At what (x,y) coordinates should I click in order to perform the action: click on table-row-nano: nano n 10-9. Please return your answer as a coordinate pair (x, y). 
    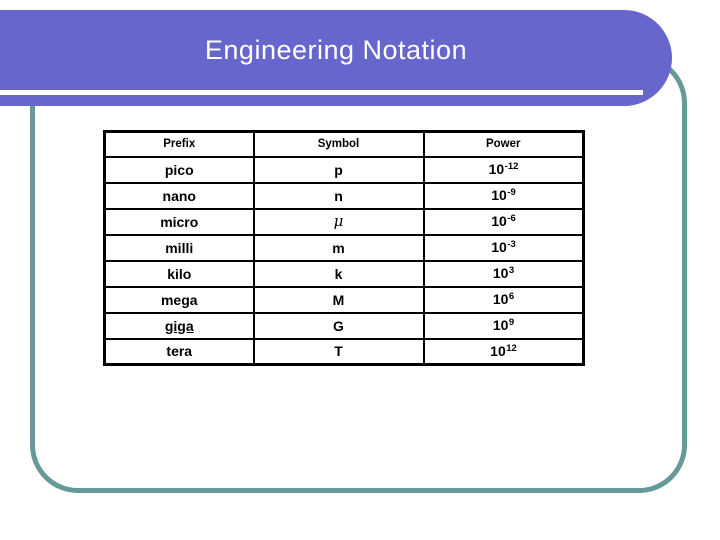
    Looking at the image, I should click on (344, 195).